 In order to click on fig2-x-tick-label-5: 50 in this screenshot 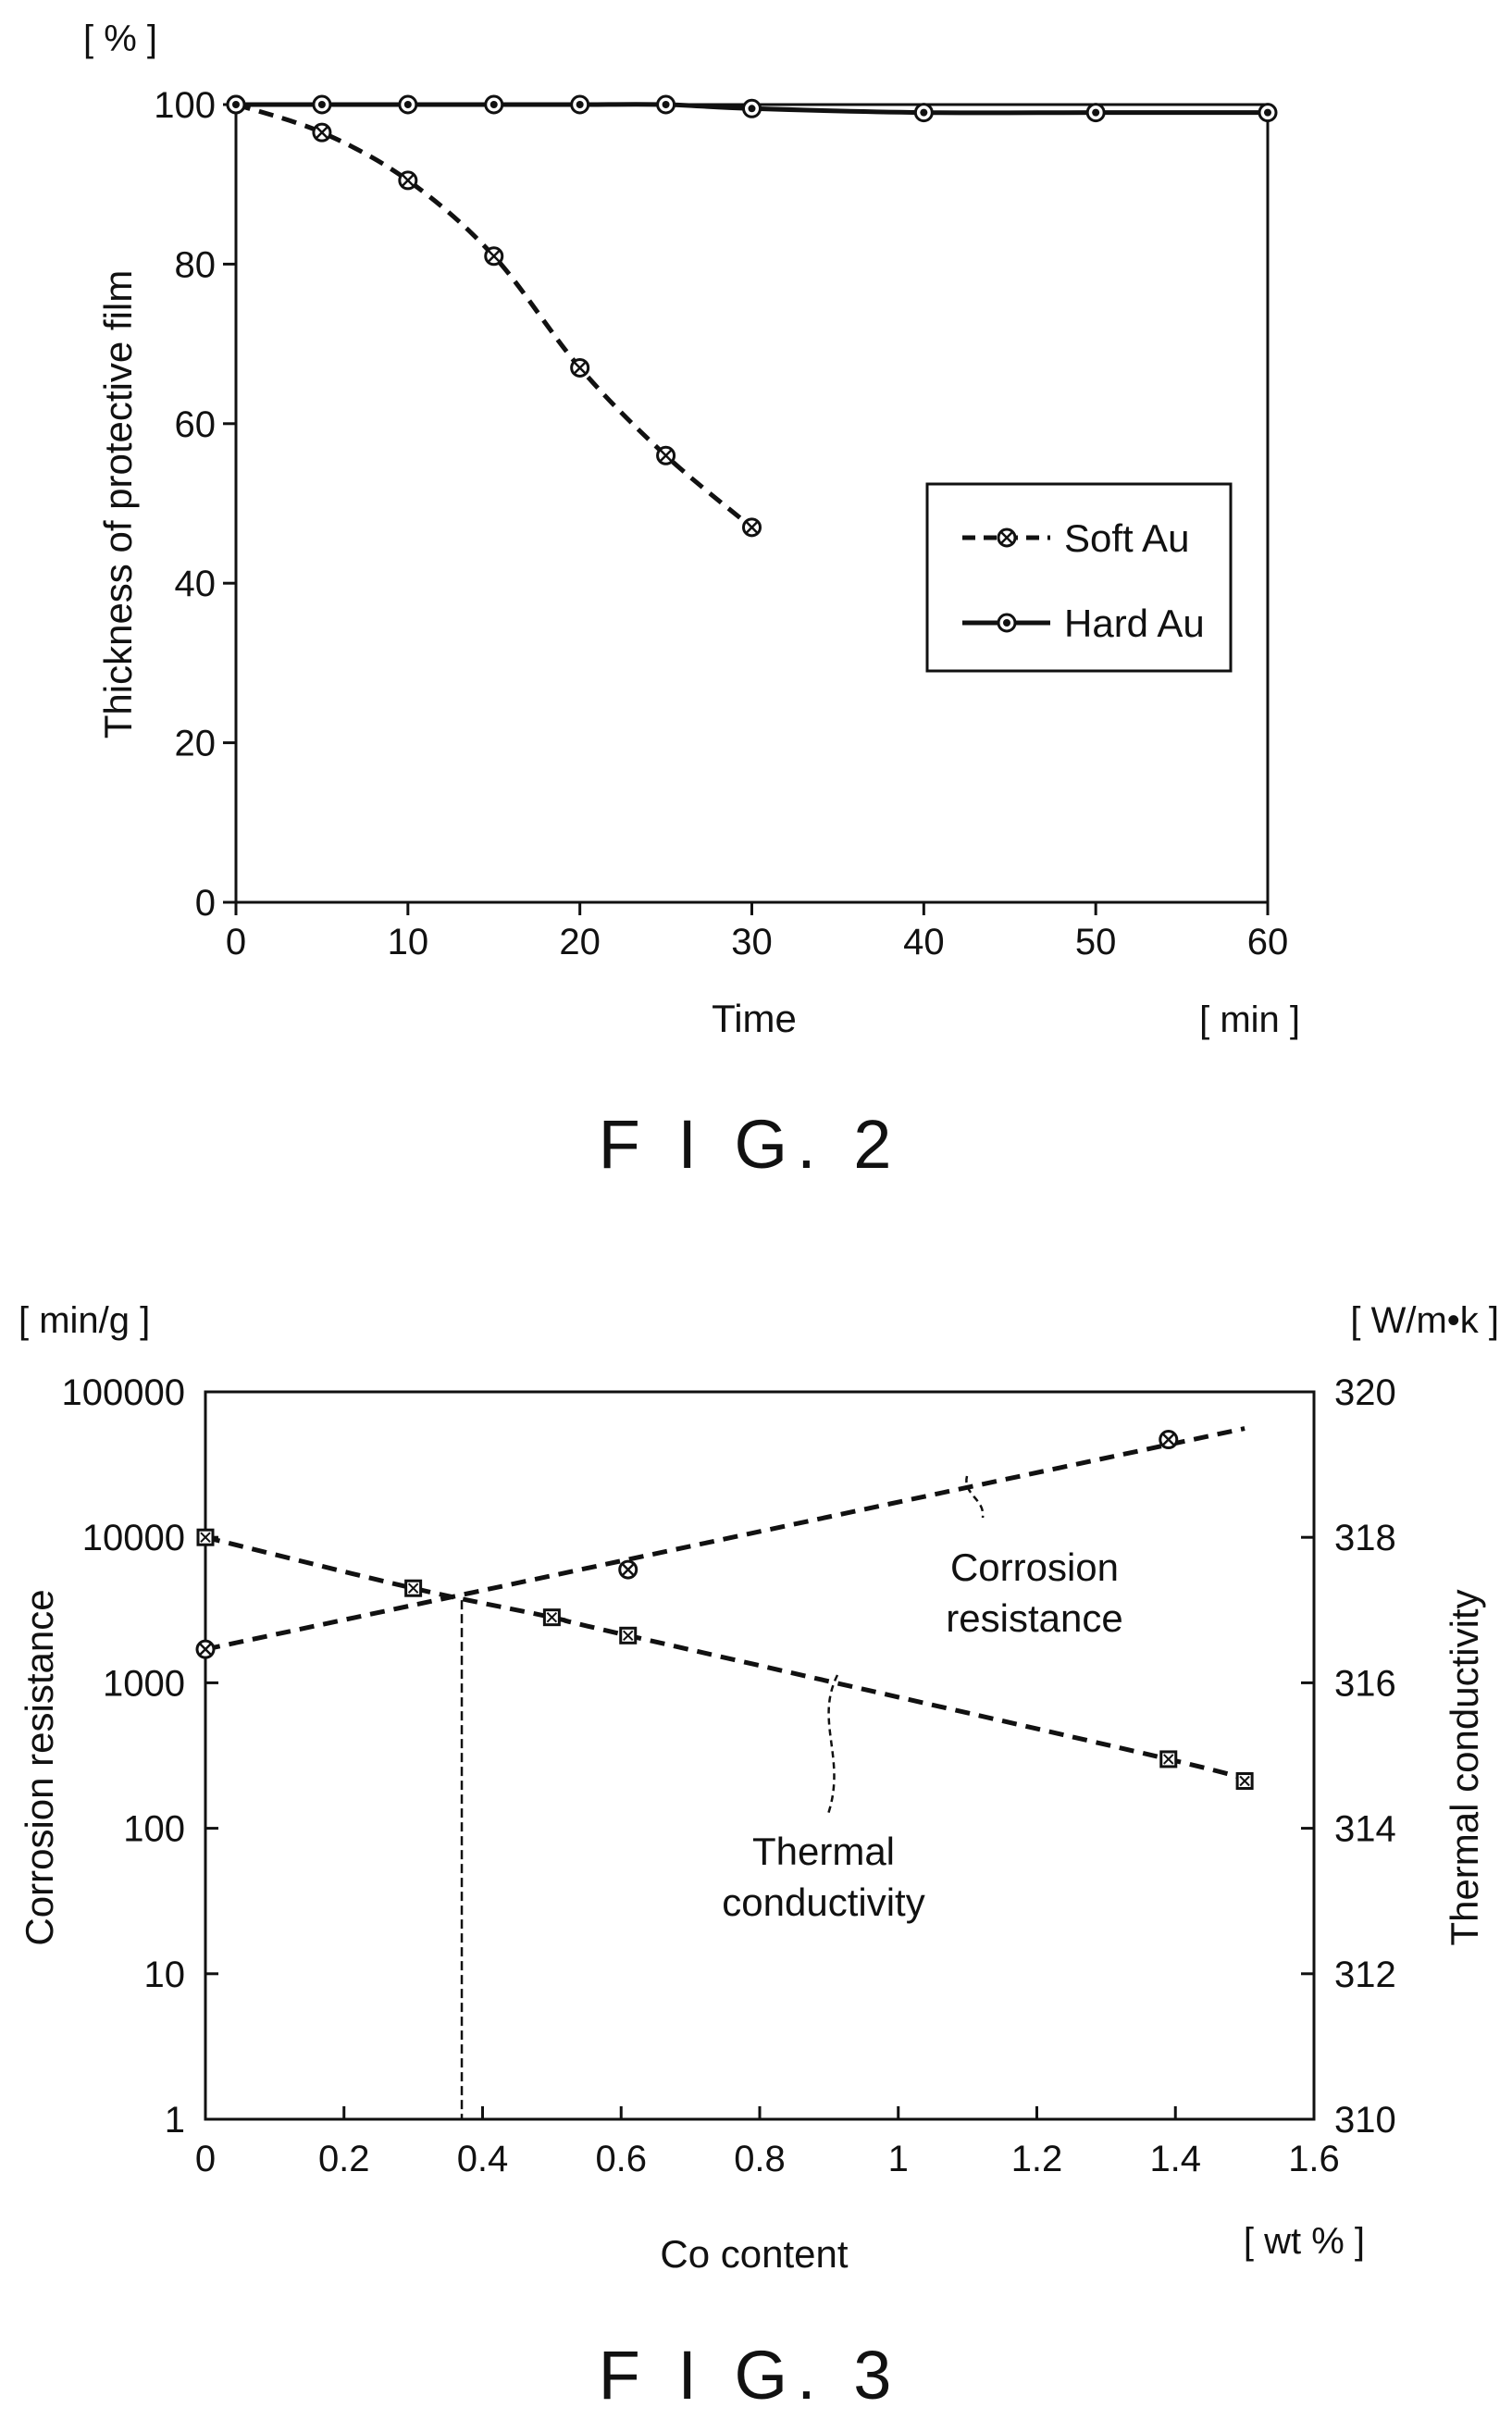, I will do `click(1096, 942)`.